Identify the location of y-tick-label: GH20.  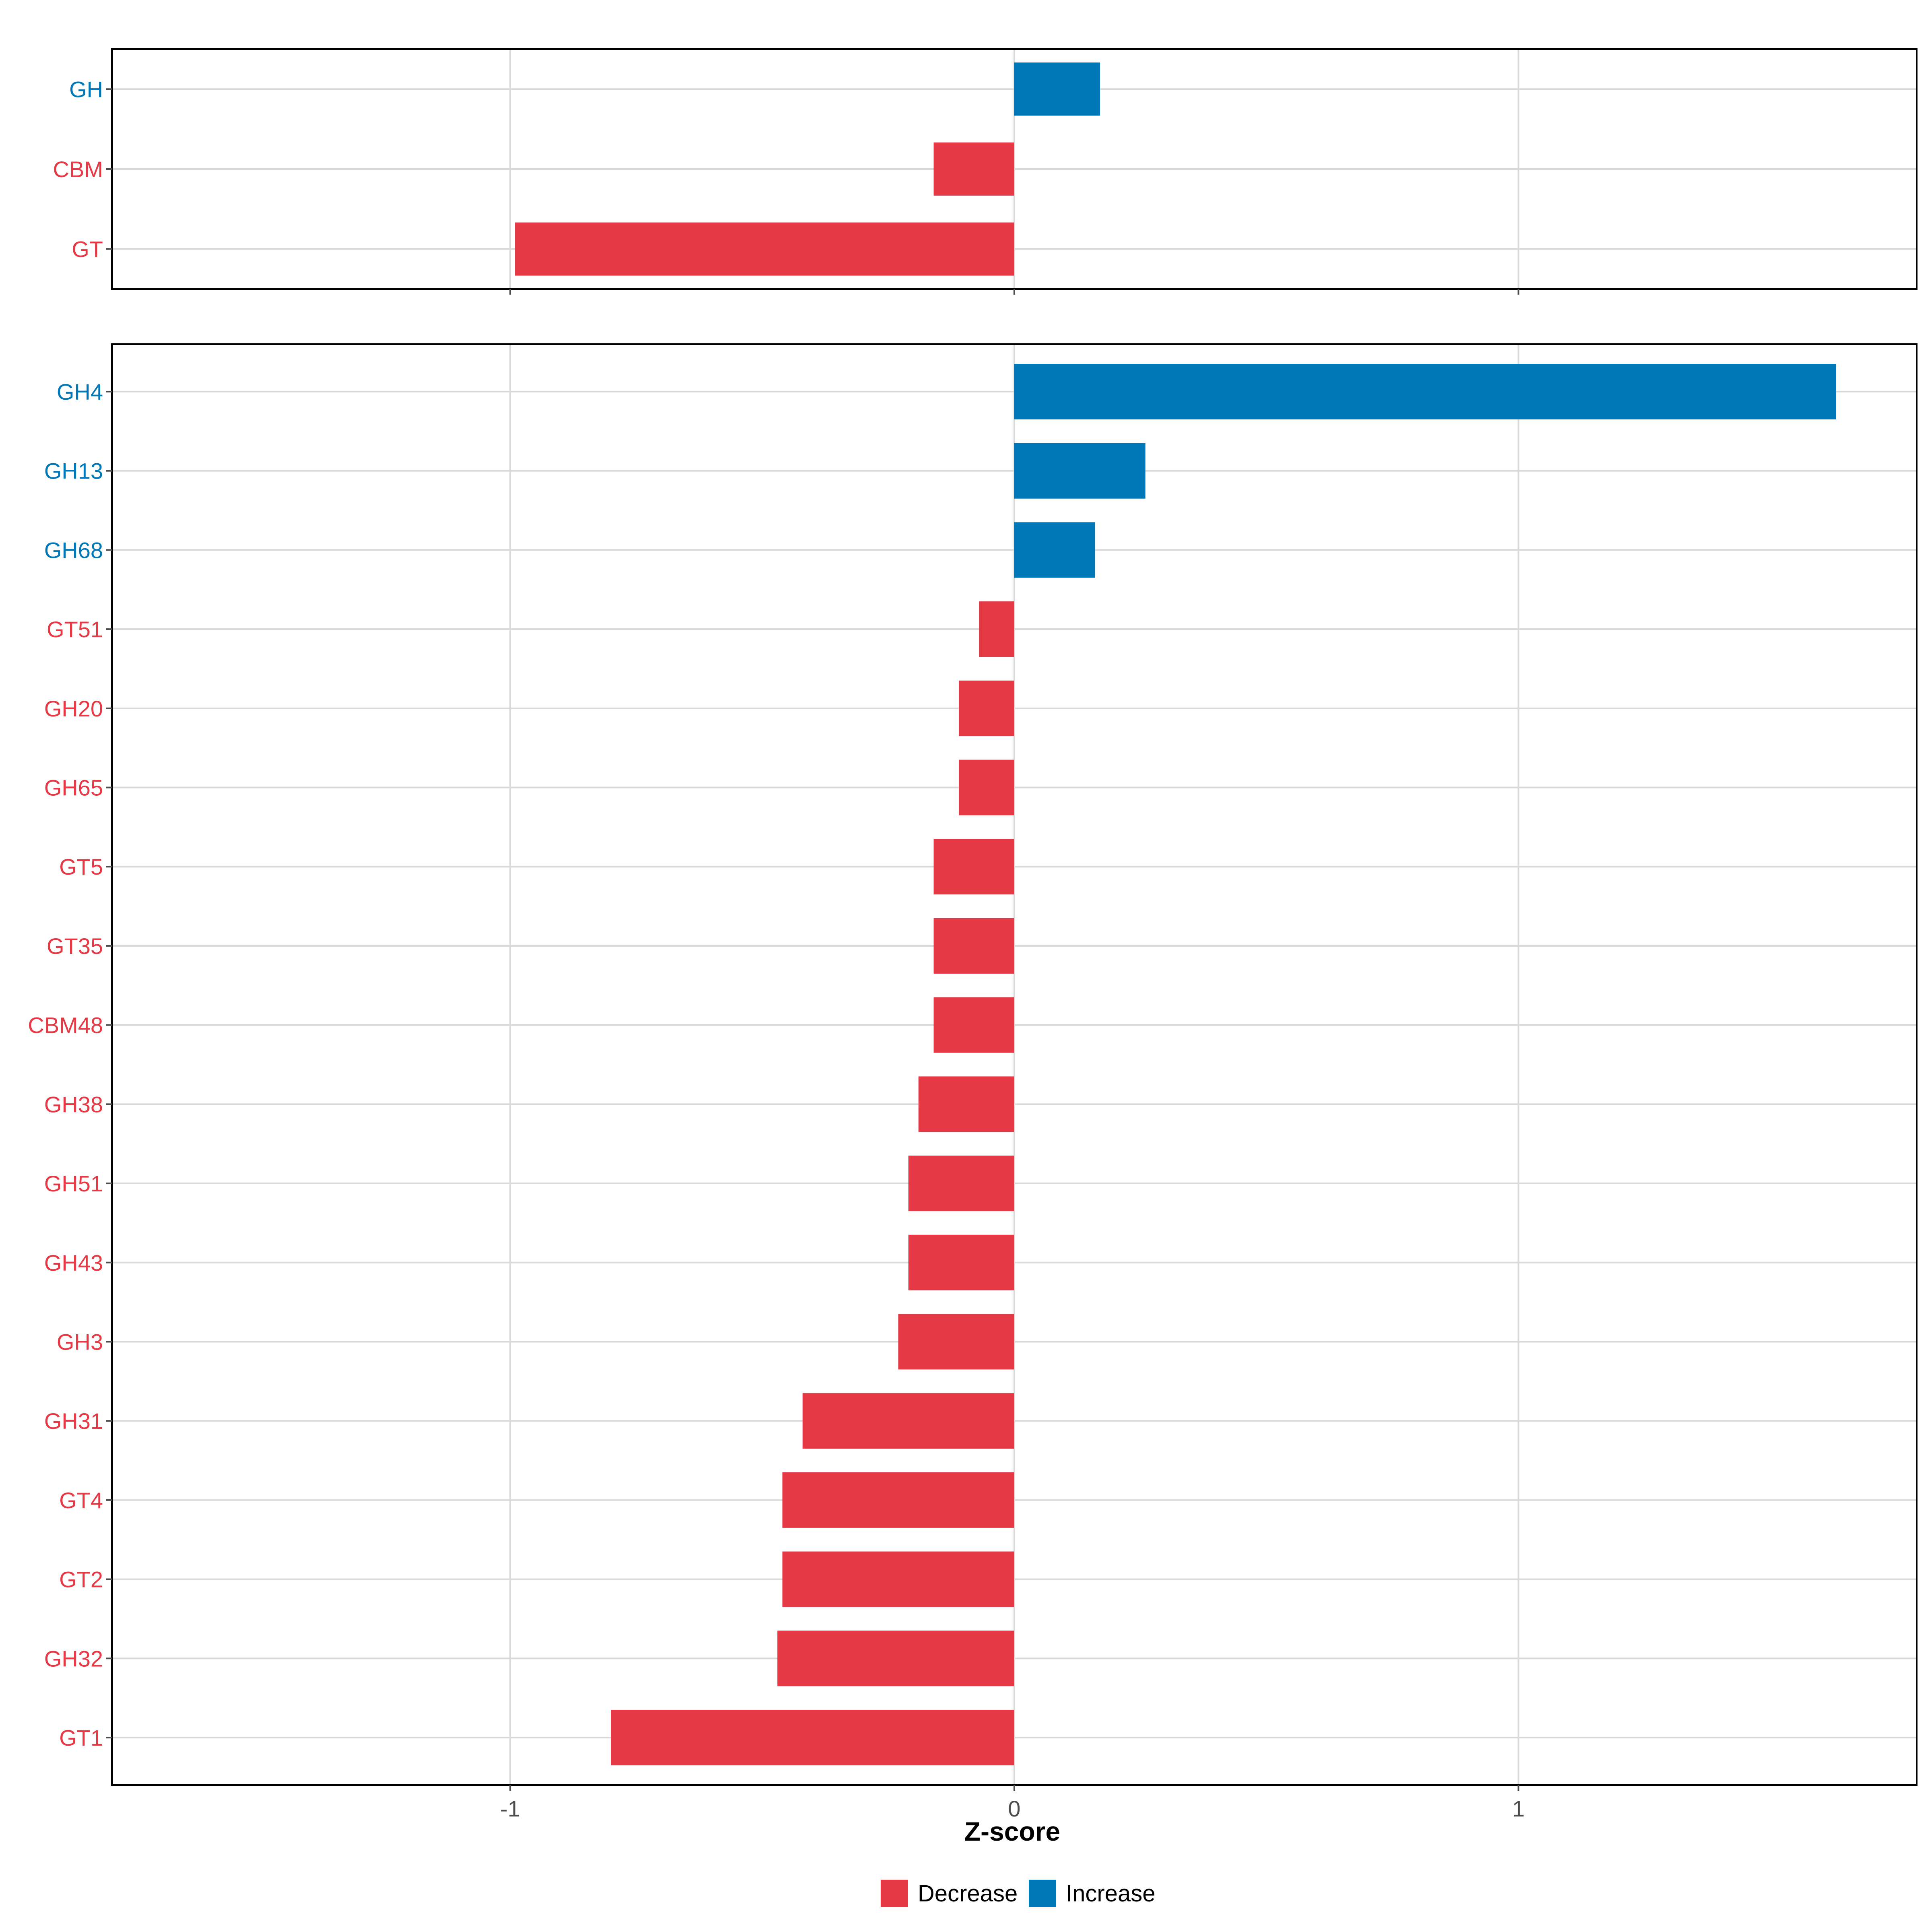
(73, 708).